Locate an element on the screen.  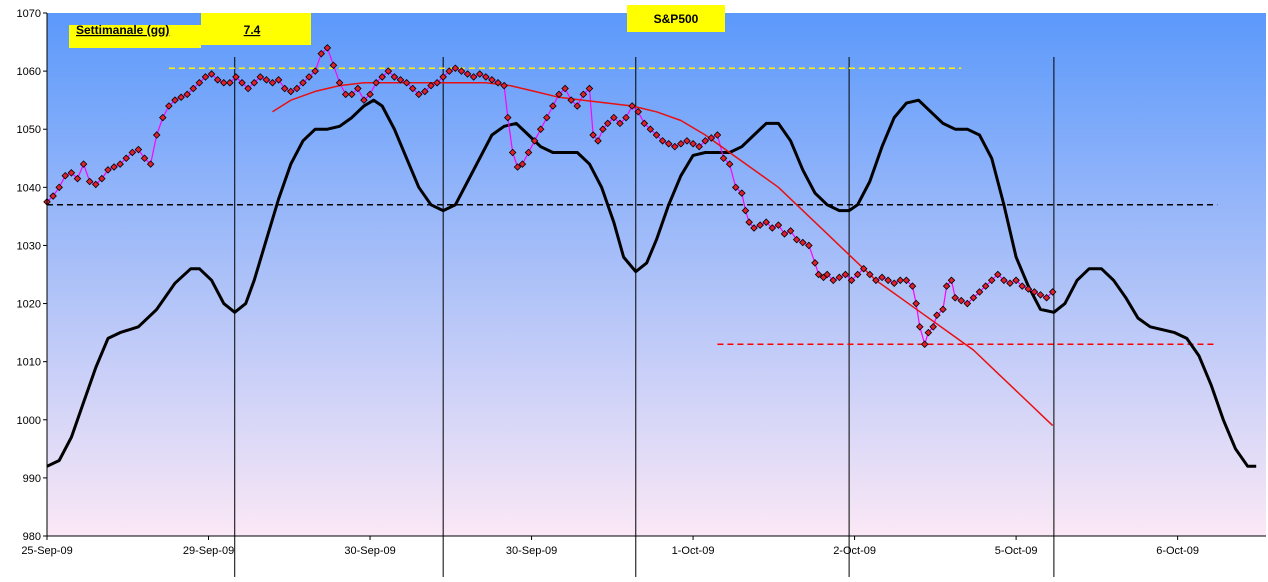
chart-title: S&P500 is located at coordinates (676, 19).